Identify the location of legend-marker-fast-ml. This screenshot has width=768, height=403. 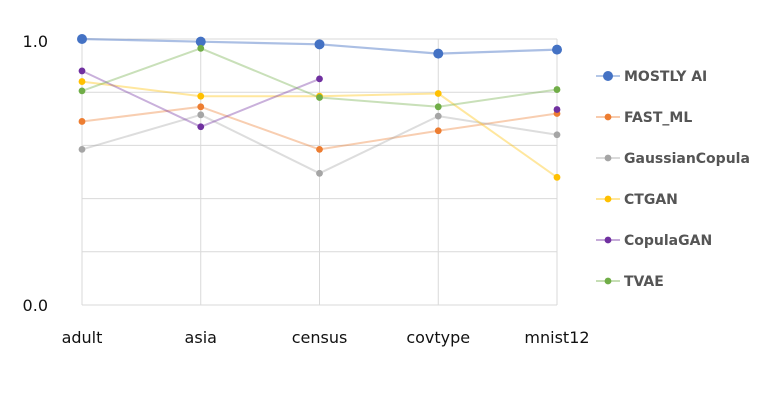
(608, 117).